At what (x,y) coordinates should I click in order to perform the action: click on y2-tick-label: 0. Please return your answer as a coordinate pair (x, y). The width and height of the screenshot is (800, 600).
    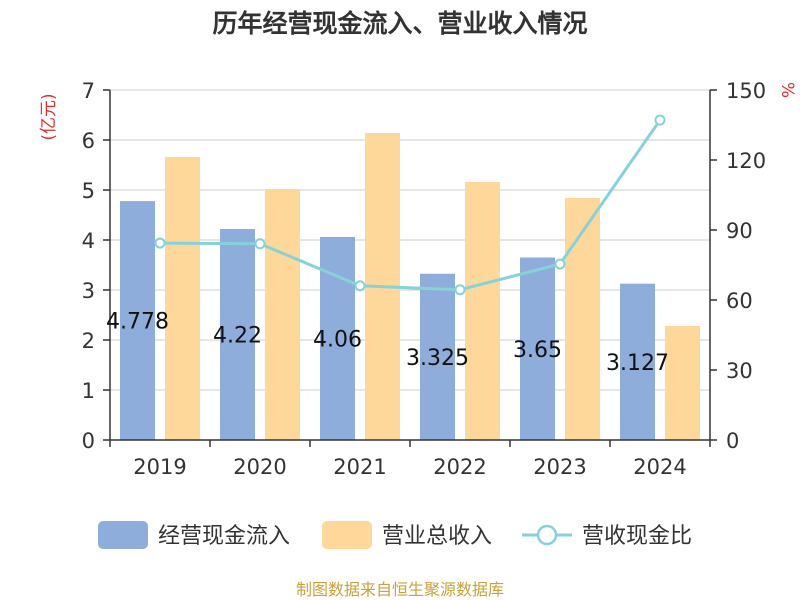
    Looking at the image, I should click on (732, 441).